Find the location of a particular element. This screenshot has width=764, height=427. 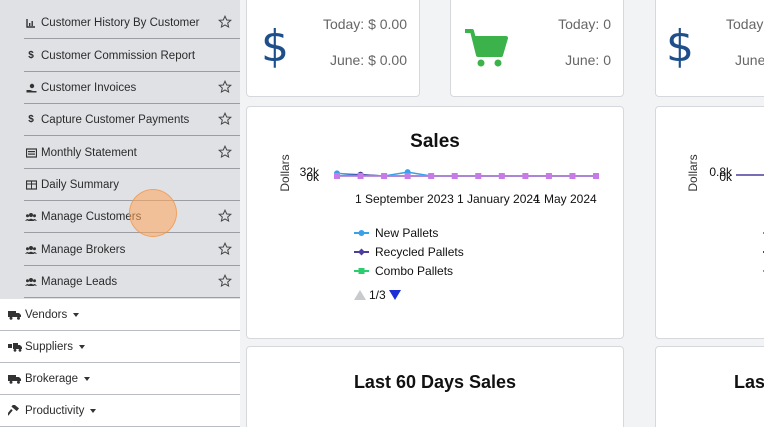

stat-today: Today: 0 is located at coordinates (584, 24).